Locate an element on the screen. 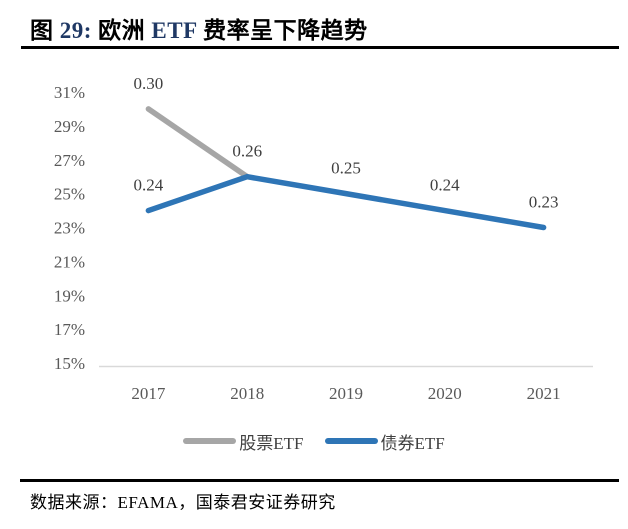 The image size is (628, 529). legend-item-equity-etf: 股票ETF is located at coordinates (243, 441).